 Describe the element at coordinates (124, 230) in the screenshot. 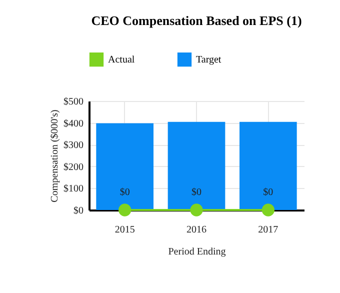

I see `x-tick-label: 2015` at that location.